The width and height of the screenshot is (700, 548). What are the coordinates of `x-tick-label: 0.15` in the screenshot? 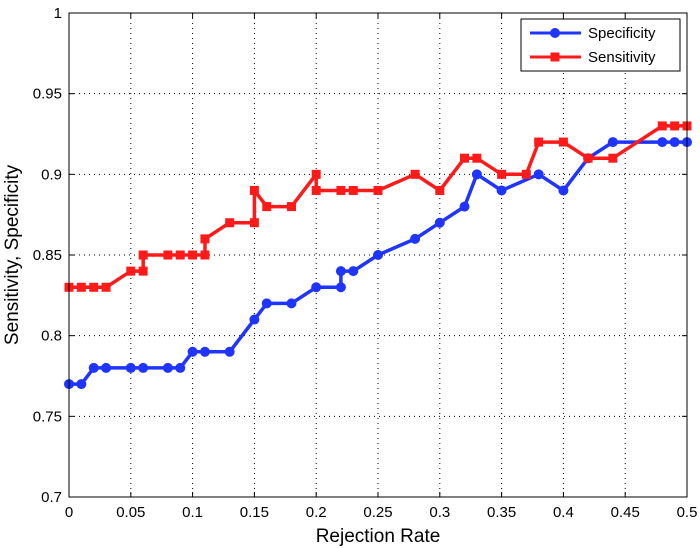 It's located at (254, 512).